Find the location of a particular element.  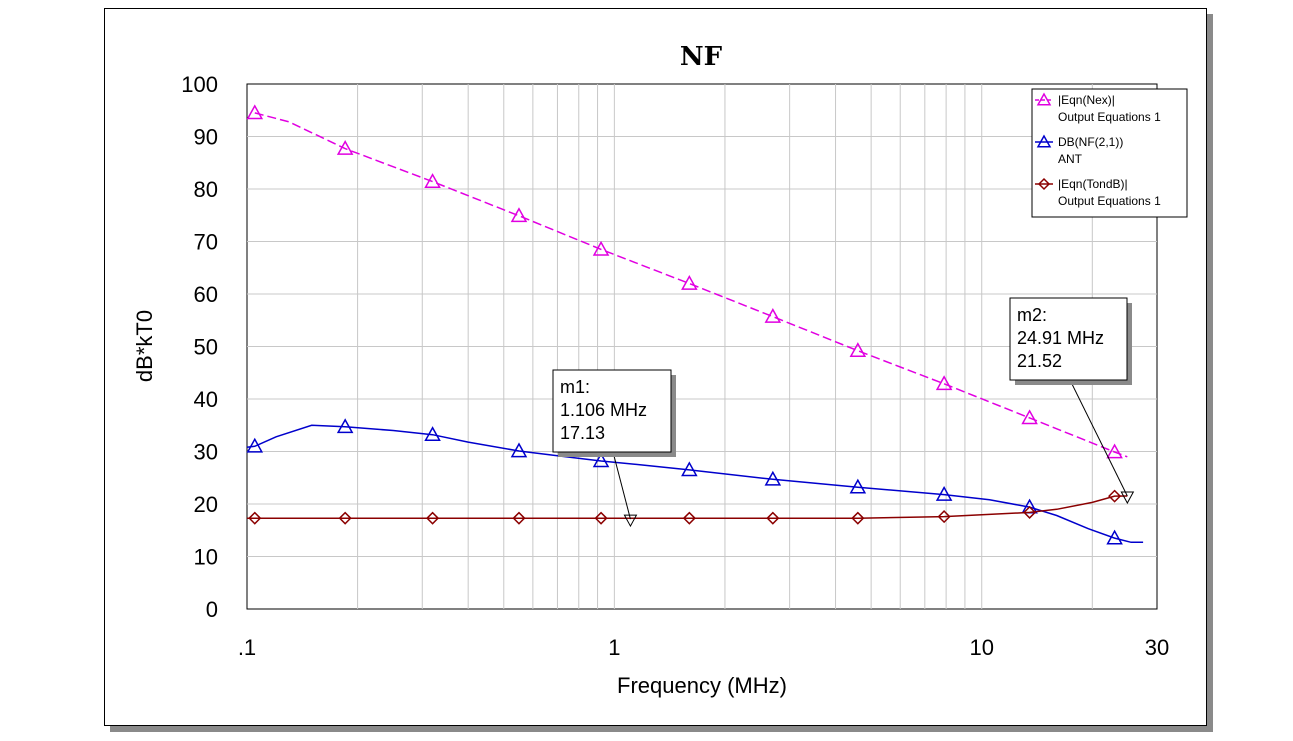

y-tick-label: 0 is located at coordinates (212, 609).